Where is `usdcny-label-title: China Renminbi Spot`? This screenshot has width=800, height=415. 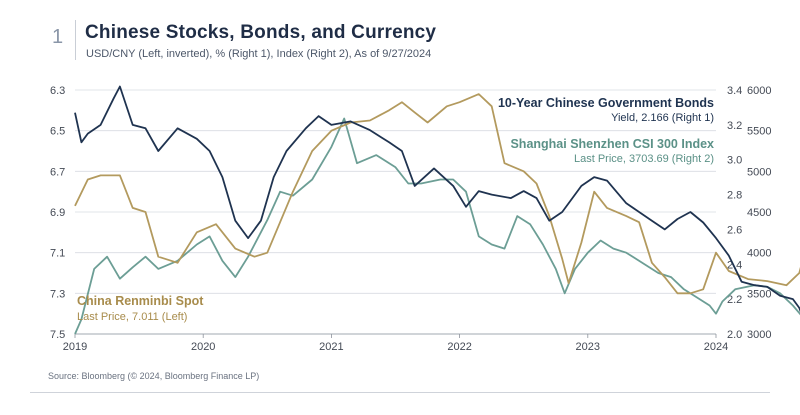
usdcny-label-title: China Renminbi Spot is located at coordinates (140, 301).